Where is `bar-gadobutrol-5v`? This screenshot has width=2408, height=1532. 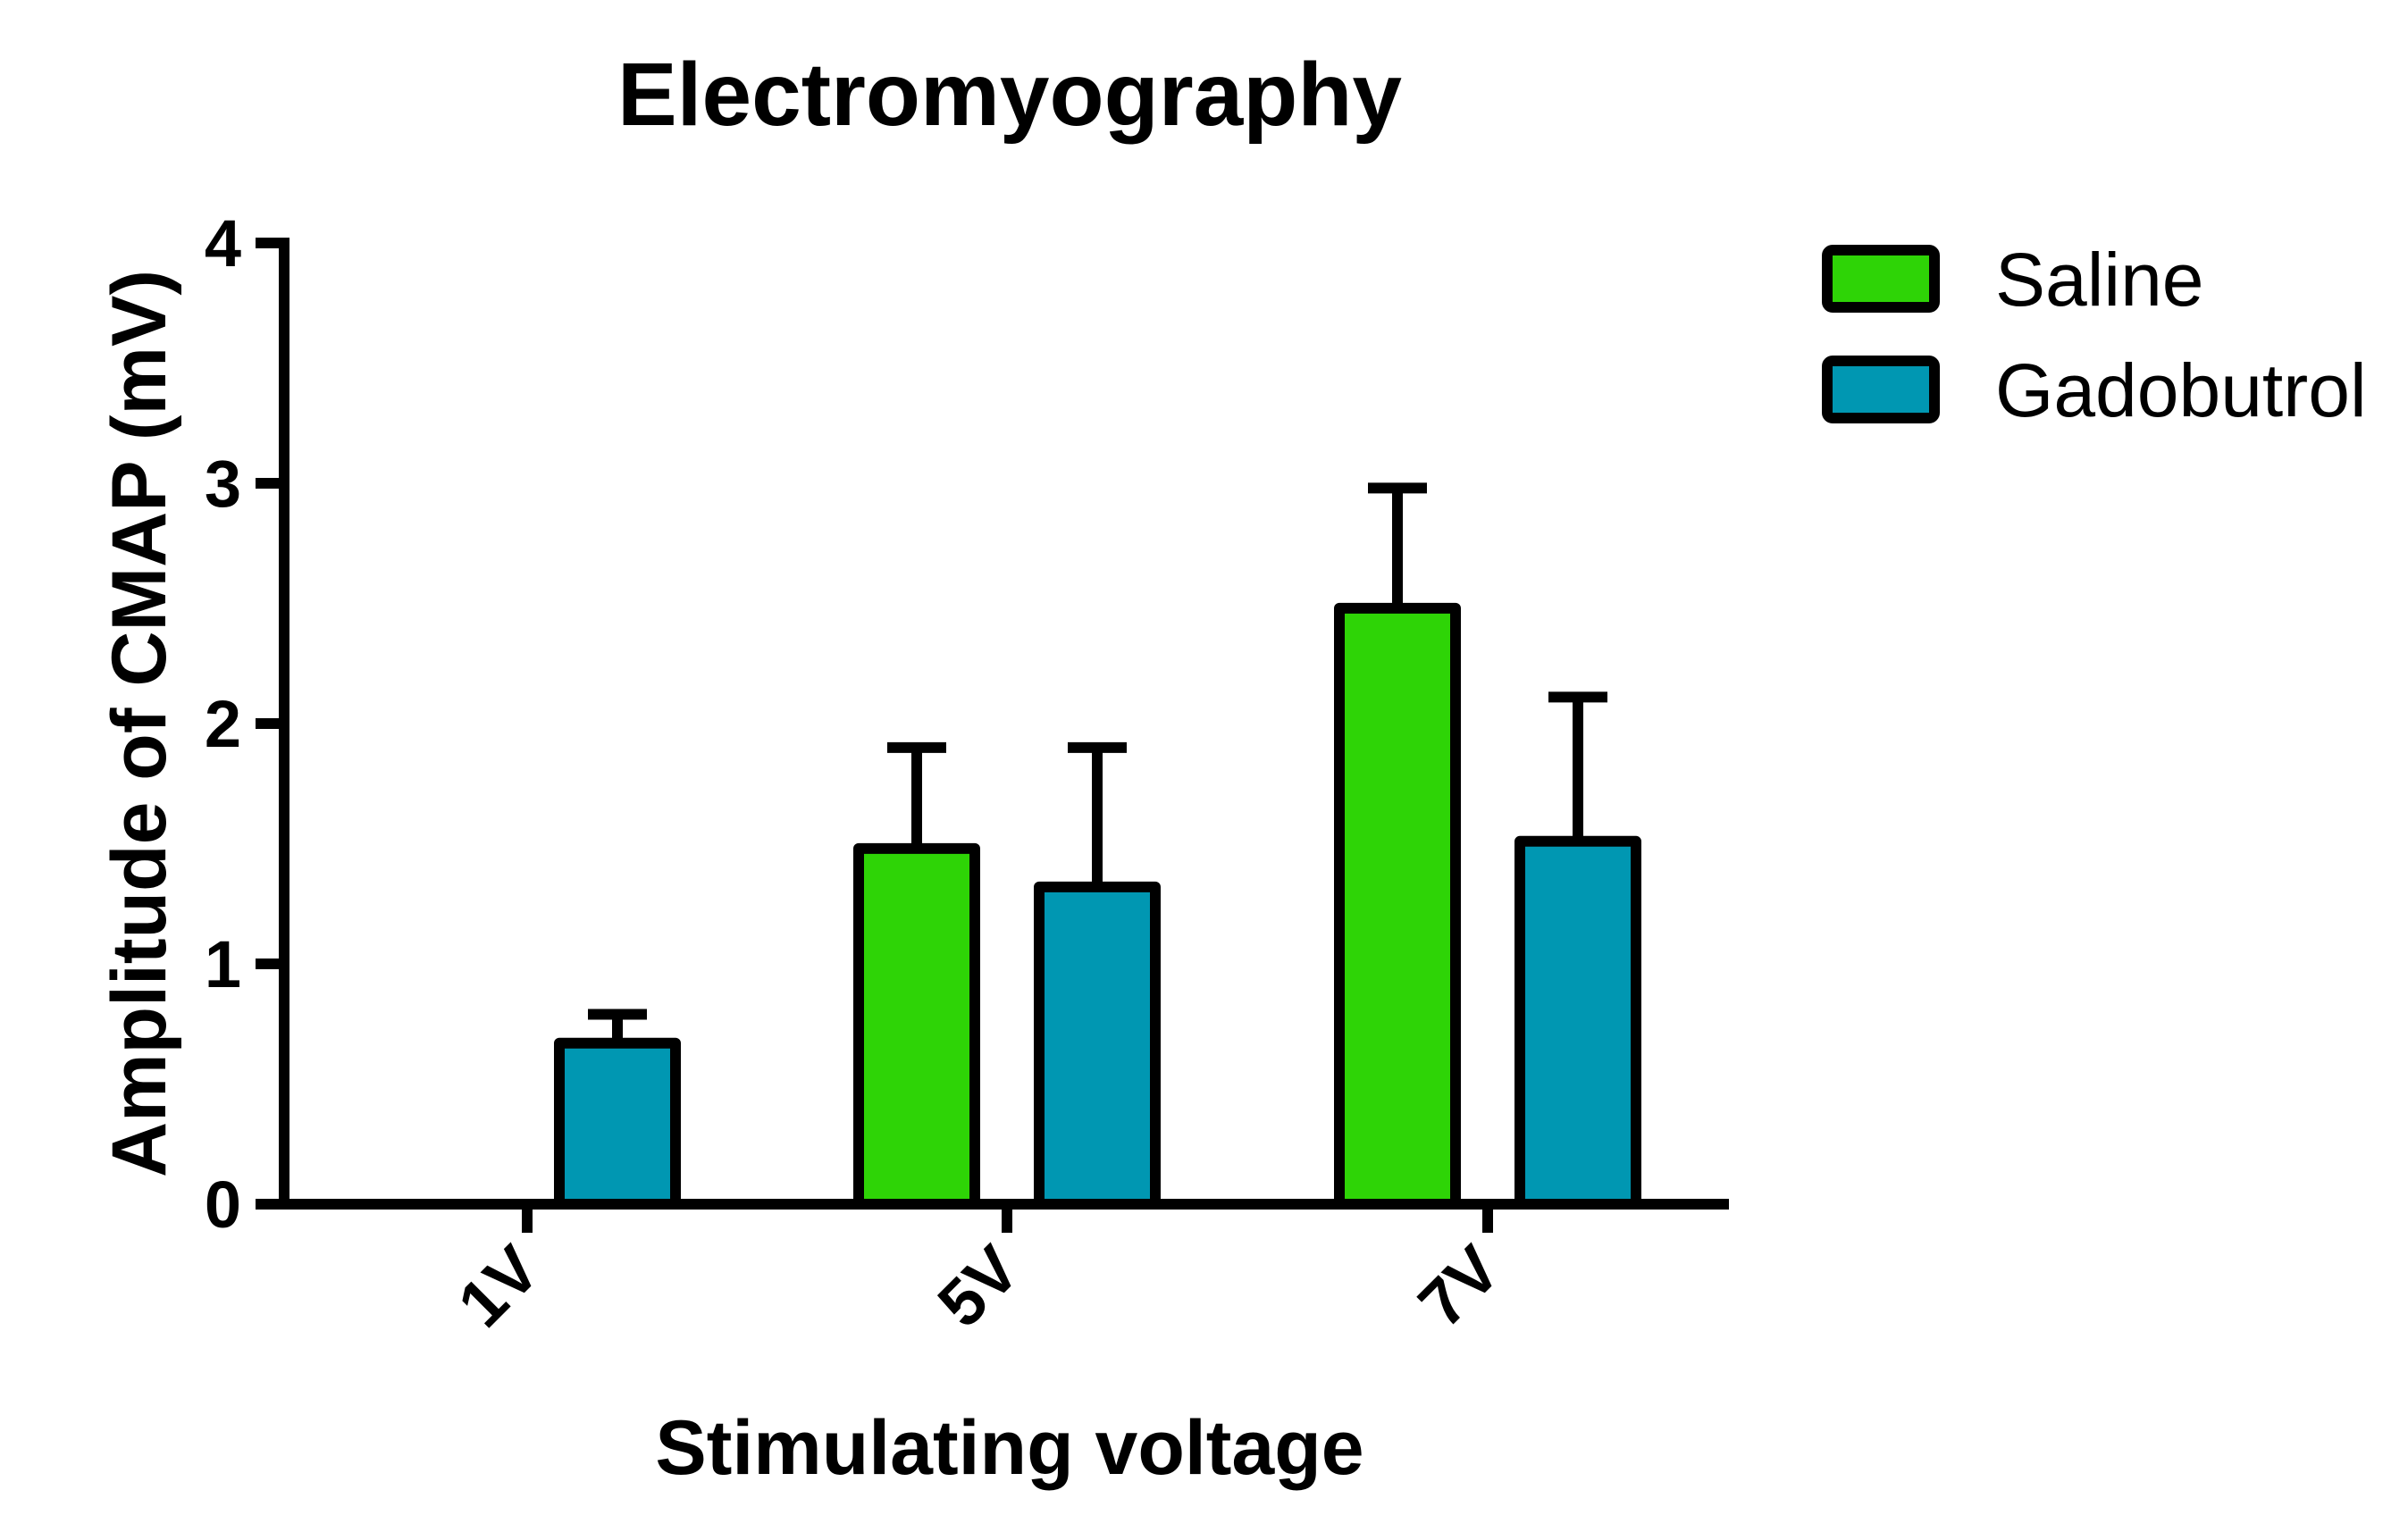 bar-gadobutrol-5v is located at coordinates (1097, 1045).